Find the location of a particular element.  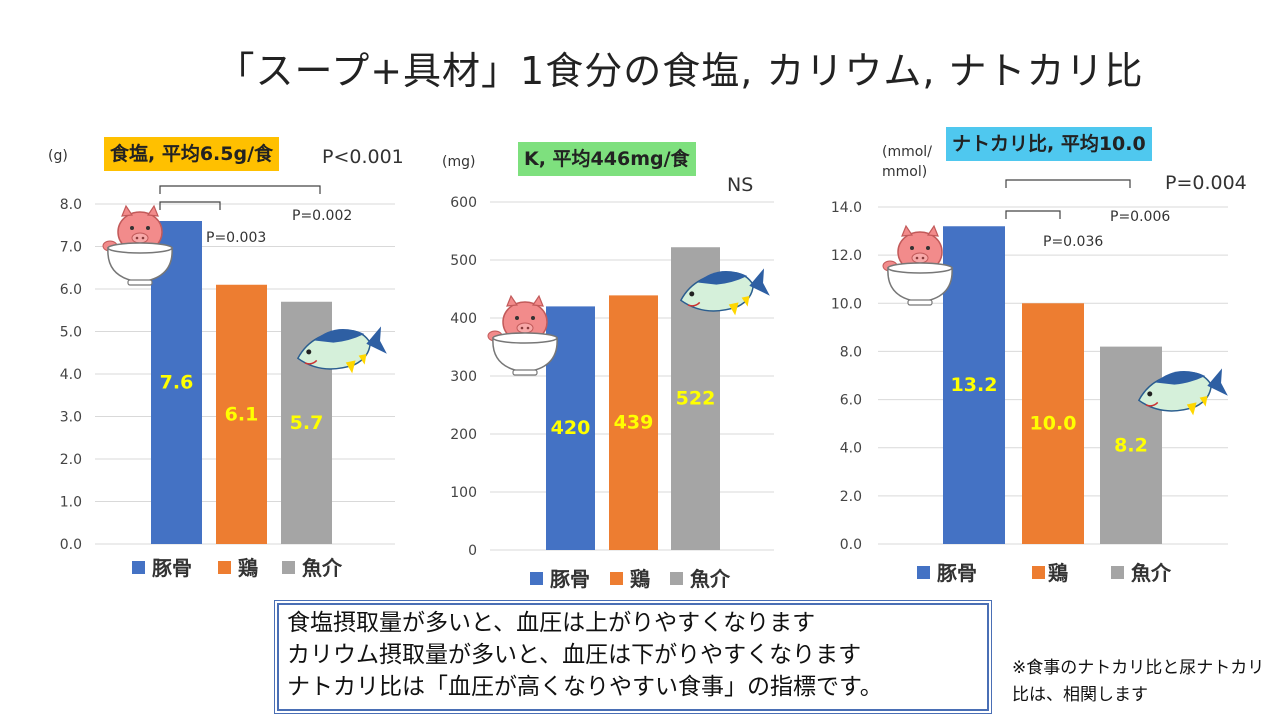

bar-tonkotsu is located at coordinates (974, 385).